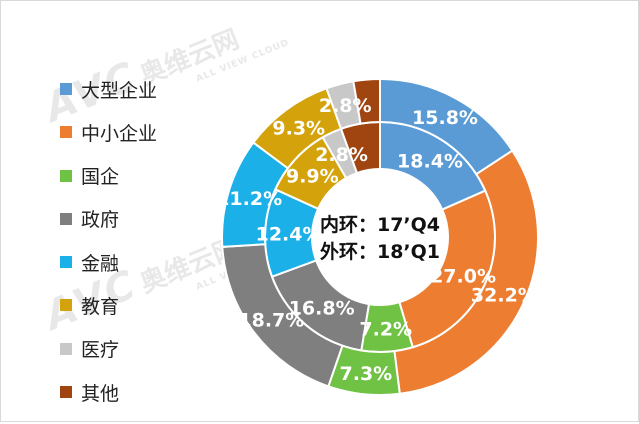 This screenshot has height=424, width=639. I want to click on legend-label: 金融, so click(100, 263).